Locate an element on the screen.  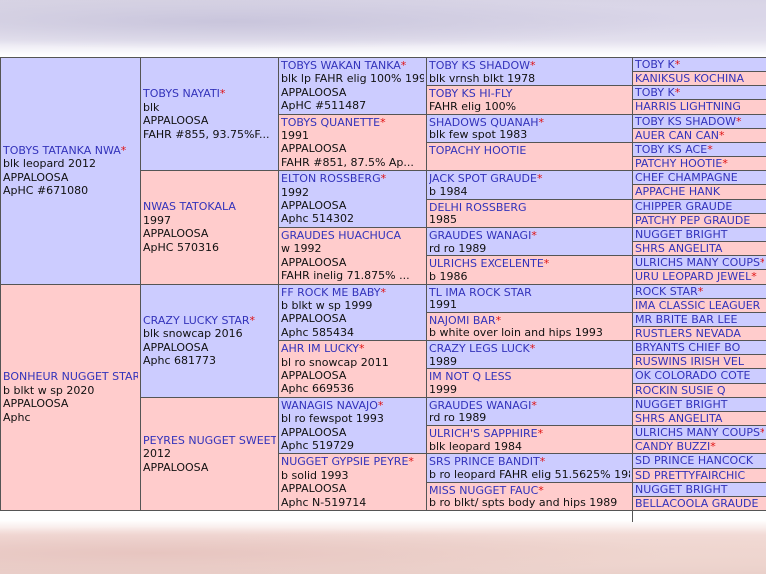
name-line: ROCK STAR* is located at coordinates (699, 291).